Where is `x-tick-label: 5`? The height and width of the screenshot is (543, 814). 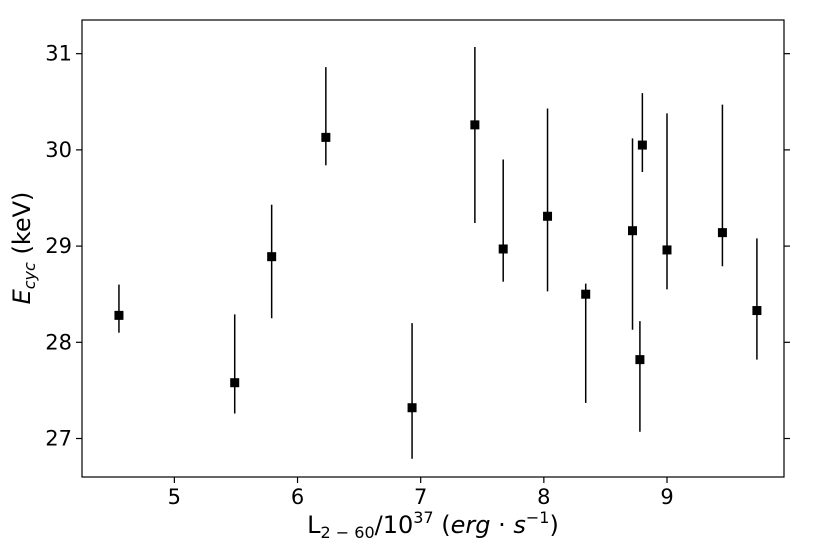
x-tick-label: 5 is located at coordinates (174, 497).